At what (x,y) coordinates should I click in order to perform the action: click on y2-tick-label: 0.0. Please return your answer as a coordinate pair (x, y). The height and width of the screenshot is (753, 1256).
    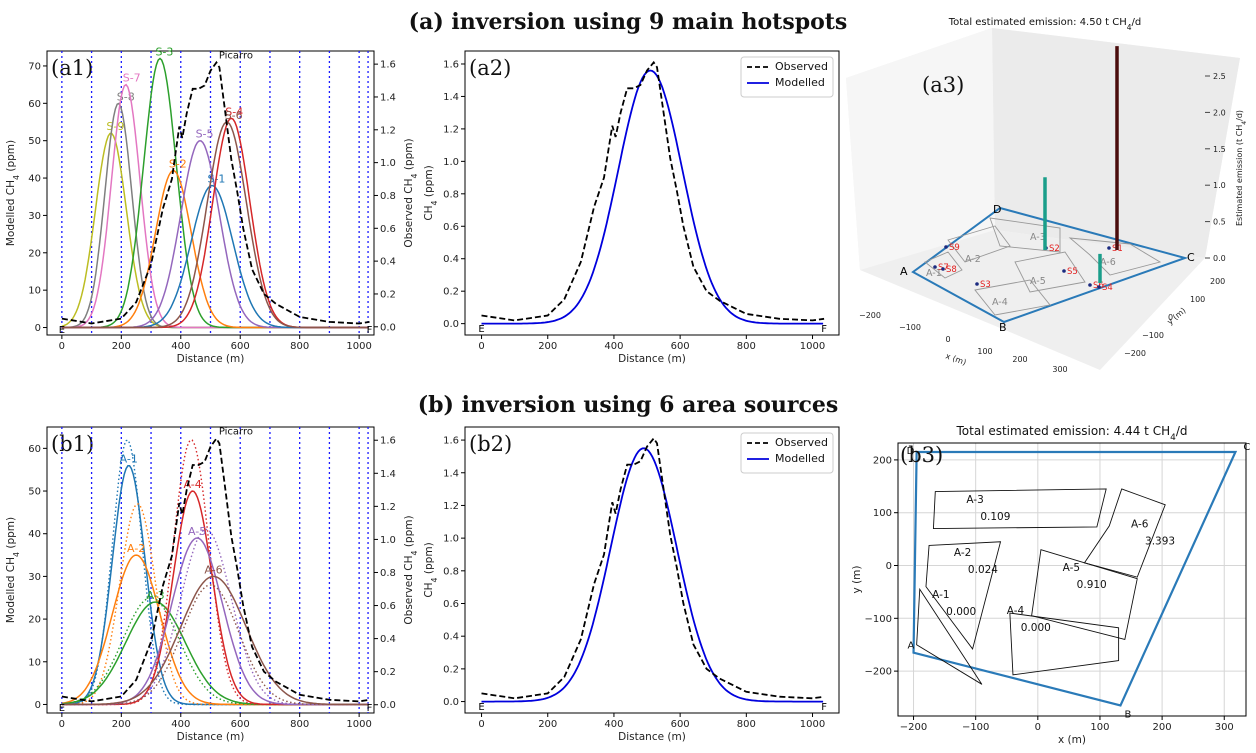
    Looking at the image, I should click on (388, 327).